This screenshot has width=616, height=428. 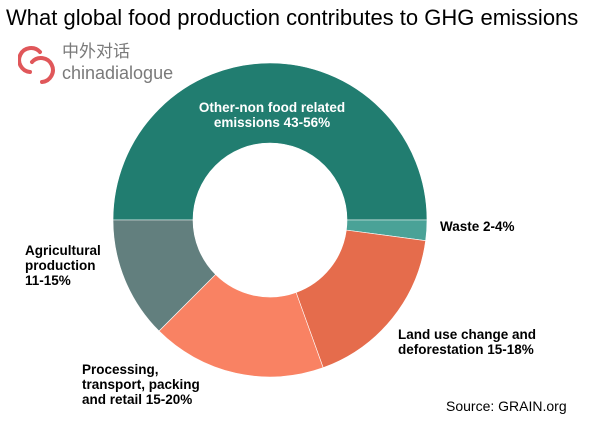 I want to click on label-line: emissions 43-56%, so click(x=272, y=122).